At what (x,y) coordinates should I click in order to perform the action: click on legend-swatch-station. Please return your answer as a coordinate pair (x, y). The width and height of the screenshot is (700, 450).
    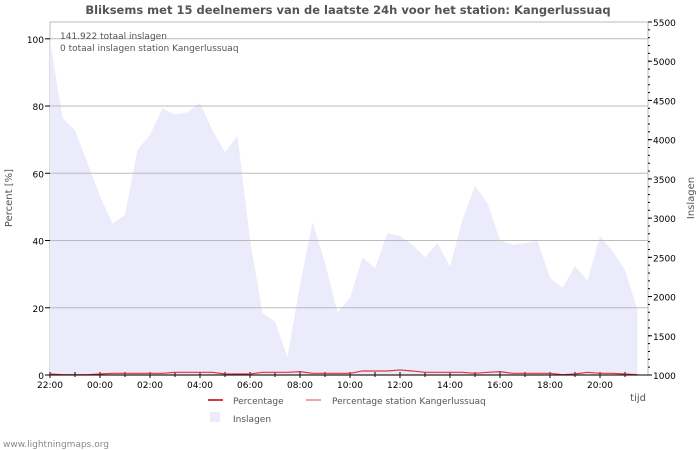
    Looking at the image, I should click on (313, 400).